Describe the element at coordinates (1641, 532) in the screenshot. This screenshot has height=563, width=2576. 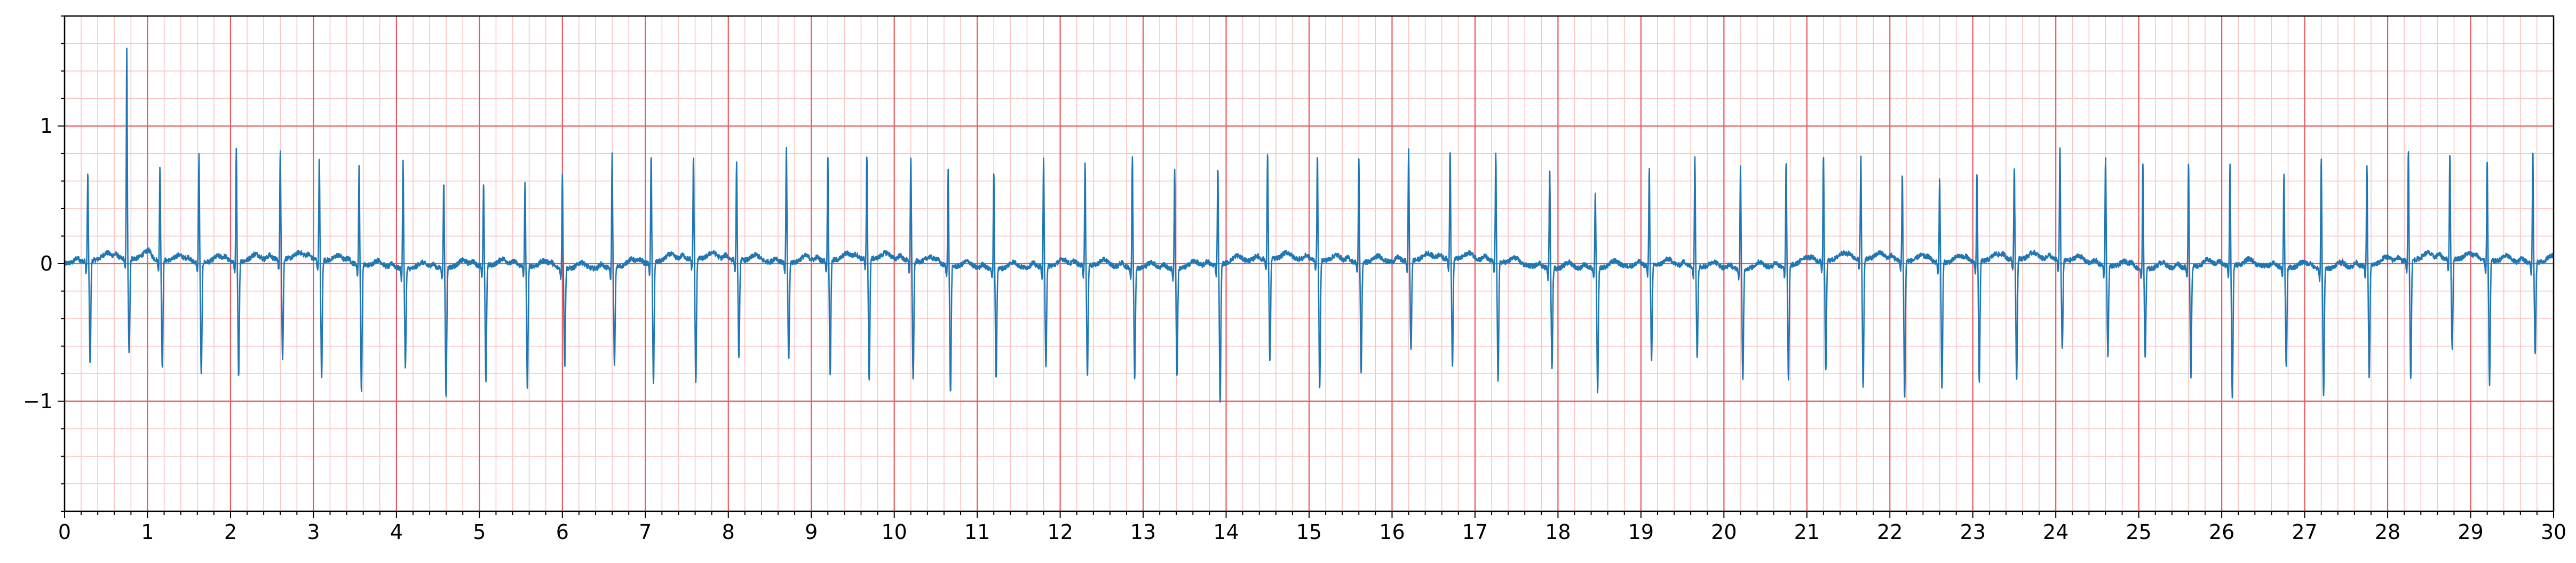
I see `x-tick-label: 19` at that location.